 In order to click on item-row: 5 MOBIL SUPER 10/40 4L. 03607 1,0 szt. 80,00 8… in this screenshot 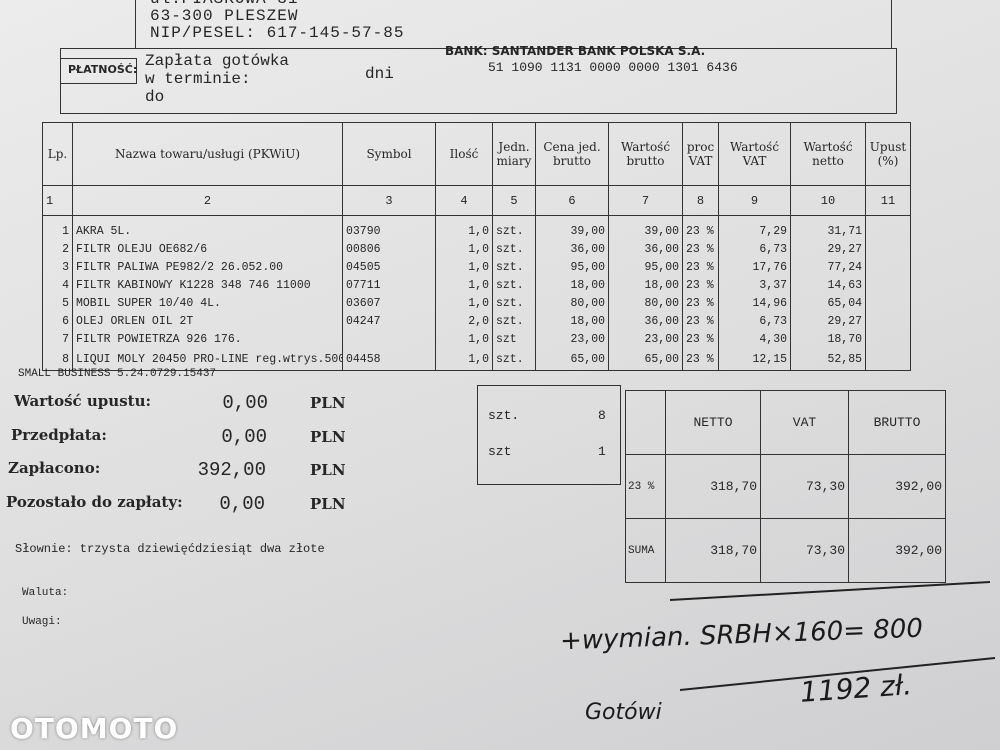, I will do `click(476, 303)`.